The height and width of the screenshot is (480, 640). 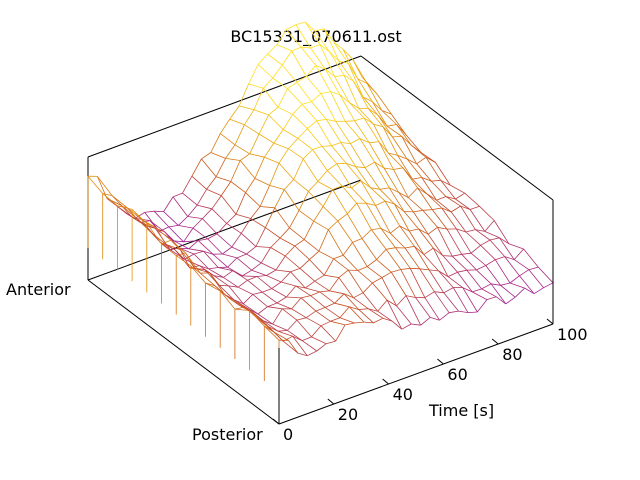 What do you see at coordinates (512, 354) in the screenshot?
I see `x-tick-label: 80` at bounding box center [512, 354].